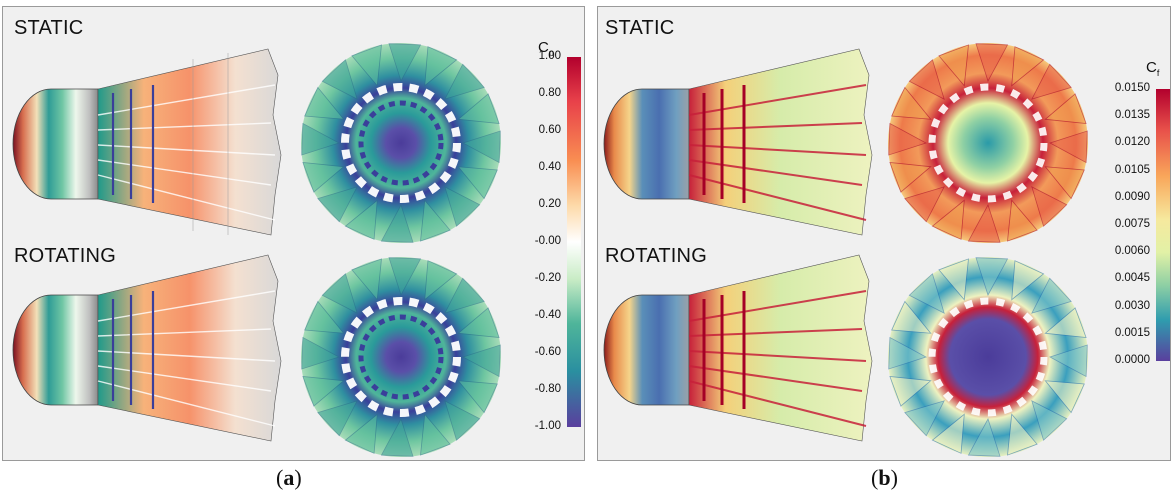 The width and height of the screenshot is (1171, 499). What do you see at coordinates (1132, 332) in the screenshot?
I see `colorbar-tick-label: 0.0015` at bounding box center [1132, 332].